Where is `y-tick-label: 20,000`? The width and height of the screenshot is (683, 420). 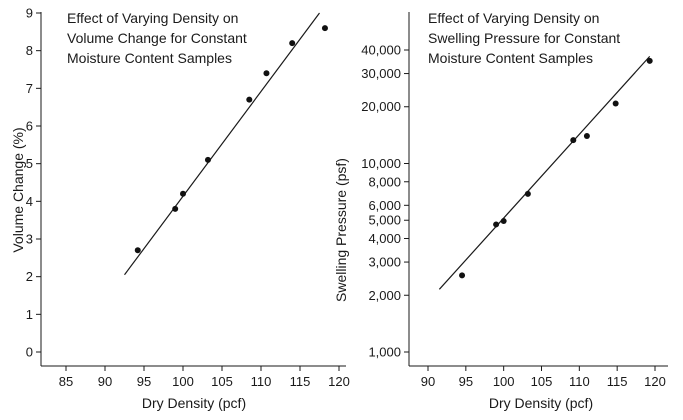
y-tick-label: 20,000 is located at coordinates (381, 106).